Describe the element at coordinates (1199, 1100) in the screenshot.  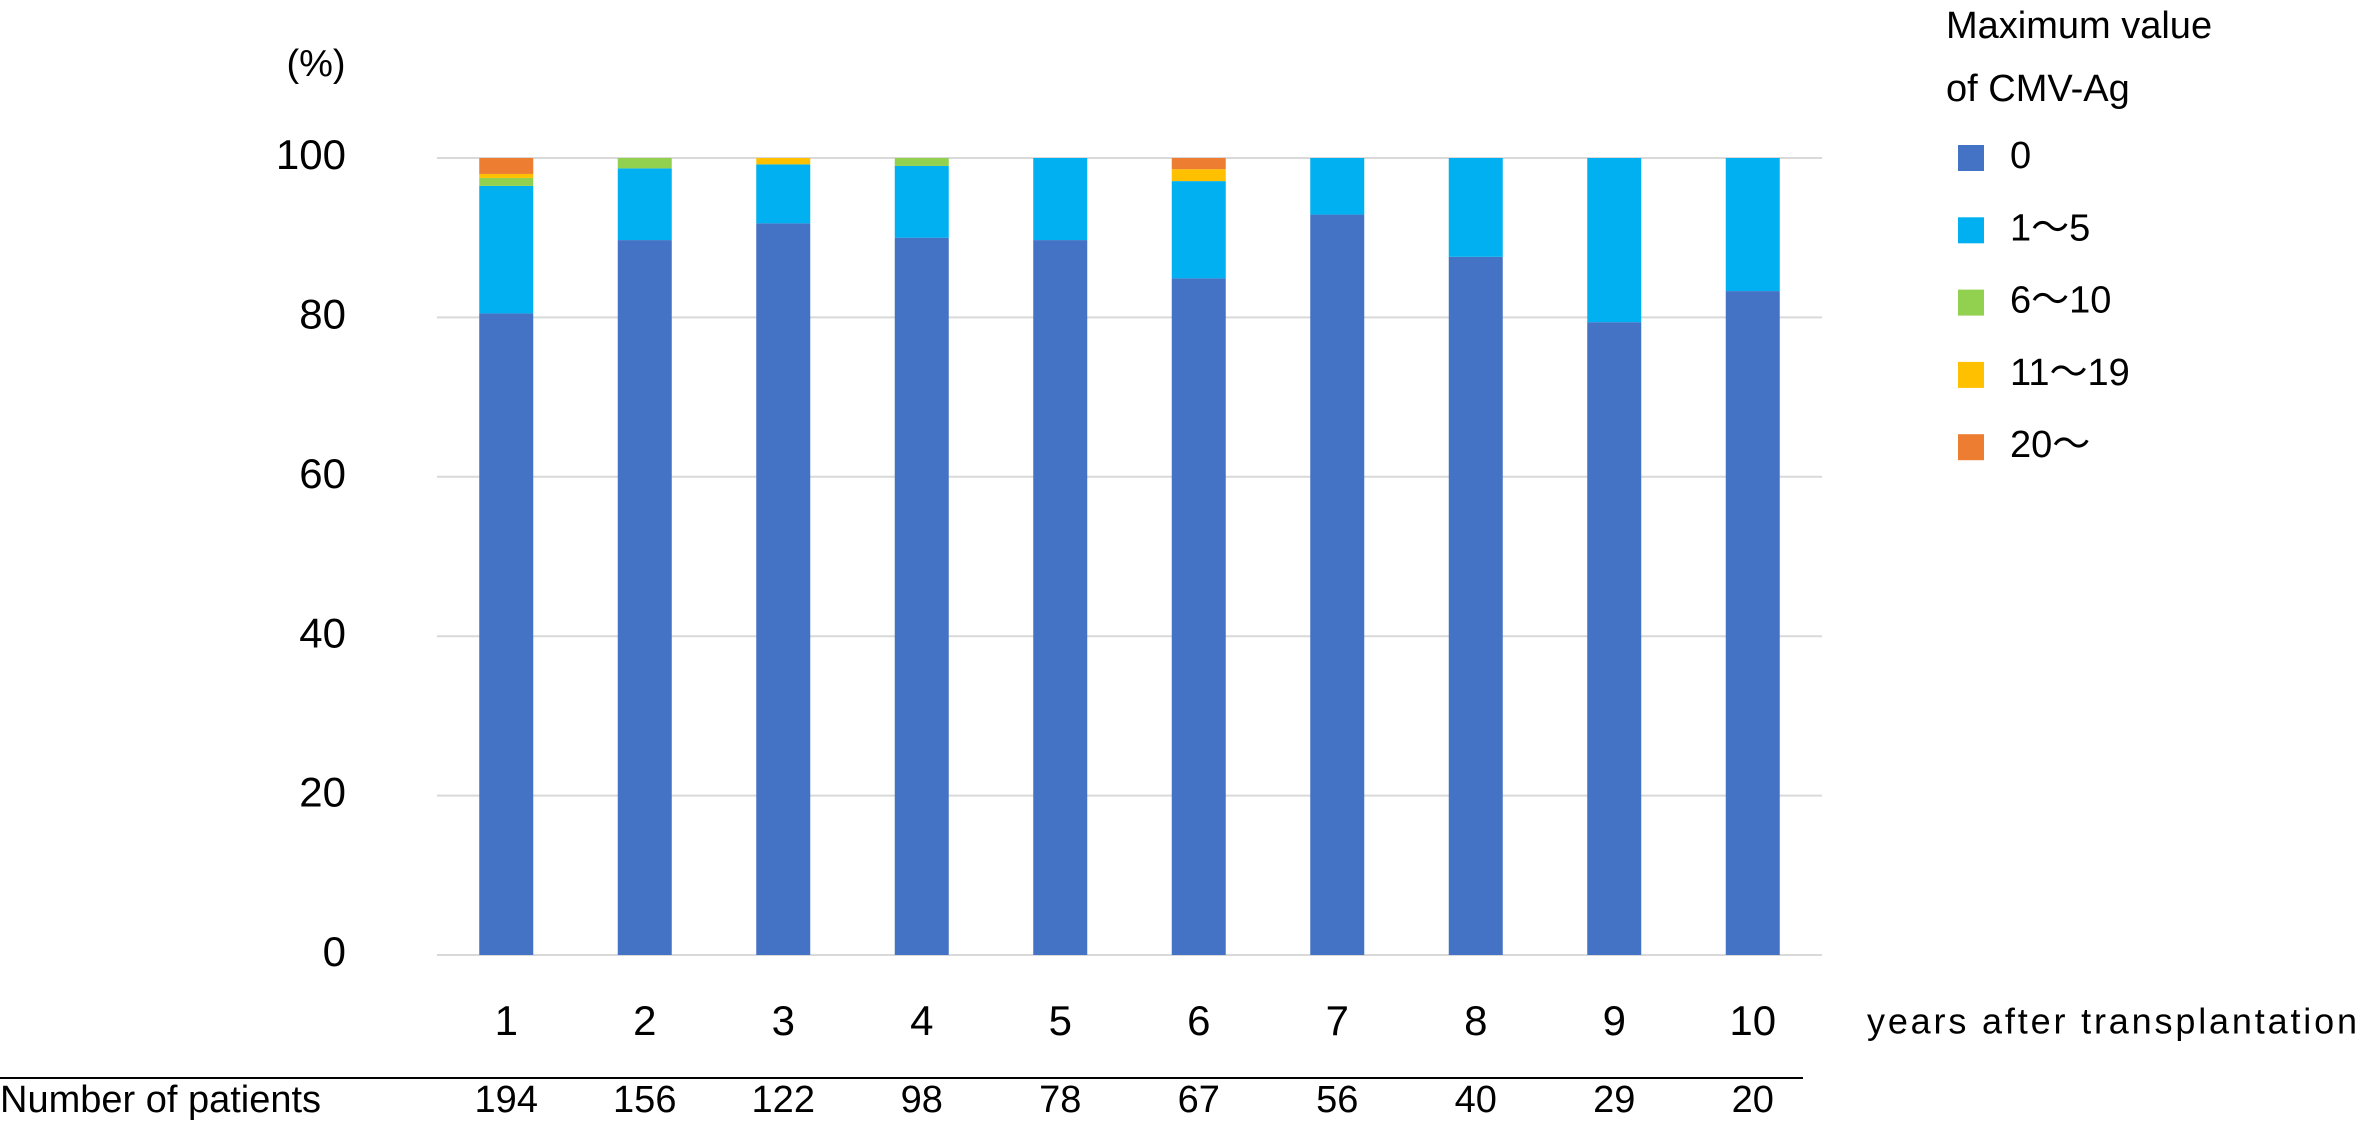
I see `patient-count: 67` at that location.